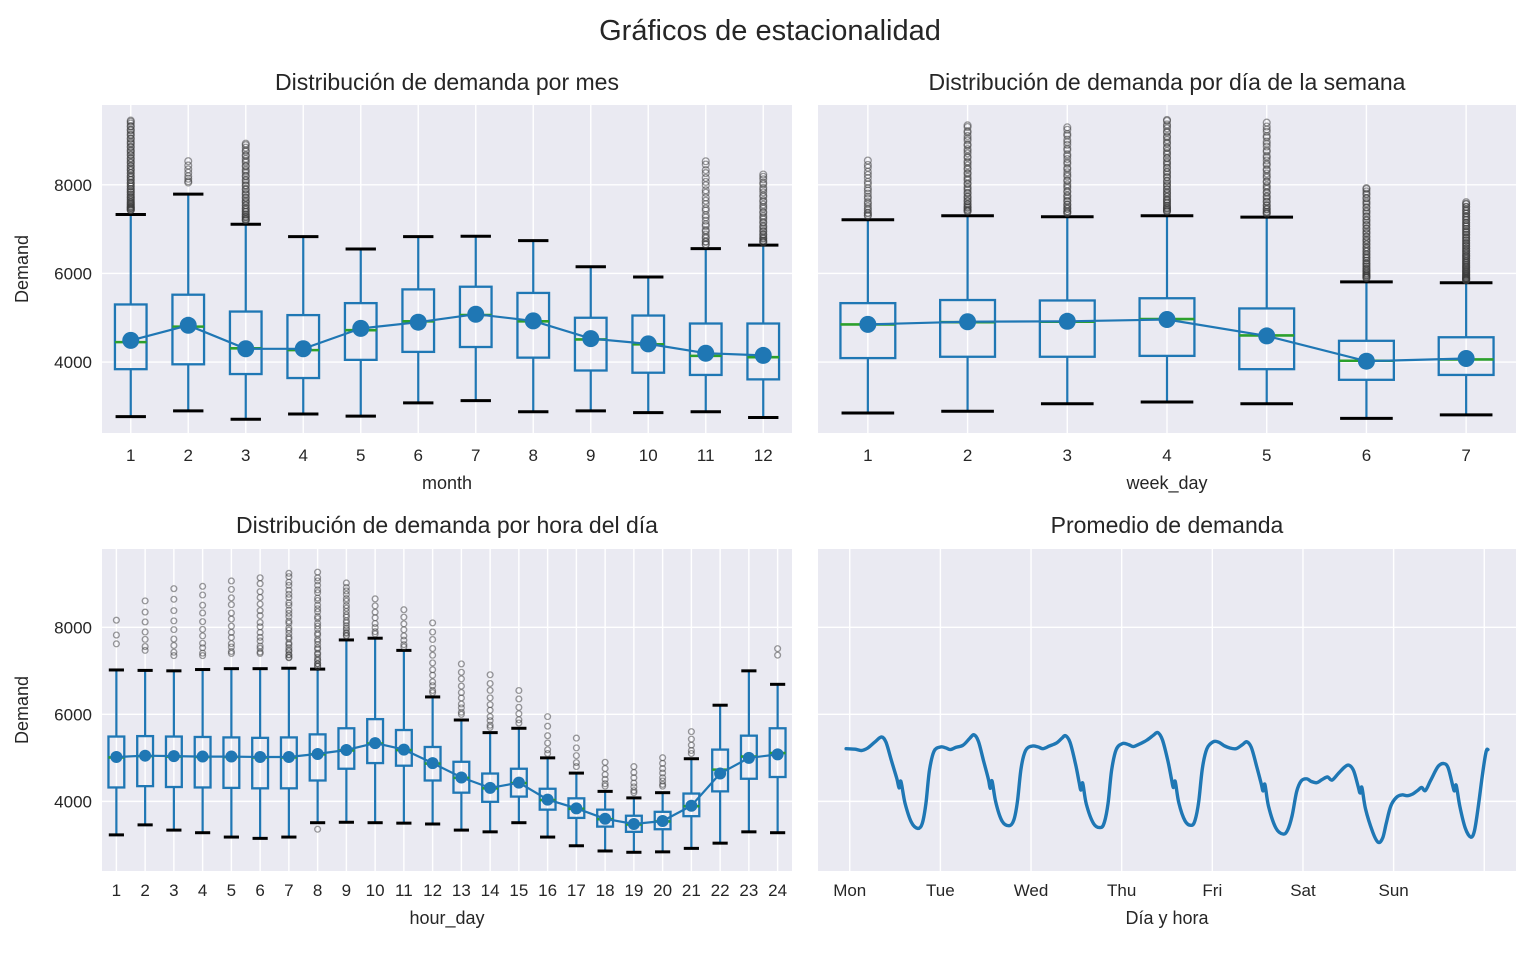  What do you see at coordinates (633, 890) in the screenshot?
I see `x-tick-label-19: 19` at bounding box center [633, 890].